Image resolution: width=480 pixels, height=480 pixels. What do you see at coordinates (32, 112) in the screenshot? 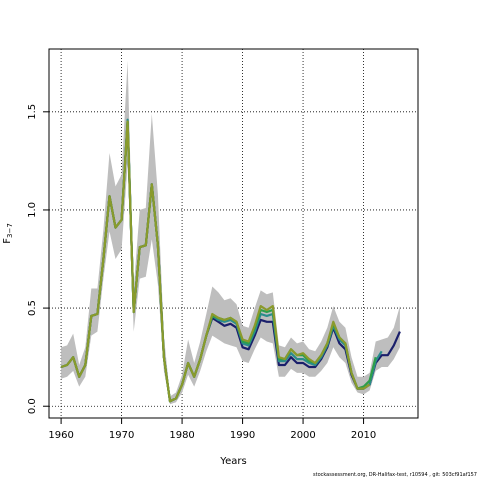
I see `y-tick-label: 1.5` at bounding box center [32, 112].